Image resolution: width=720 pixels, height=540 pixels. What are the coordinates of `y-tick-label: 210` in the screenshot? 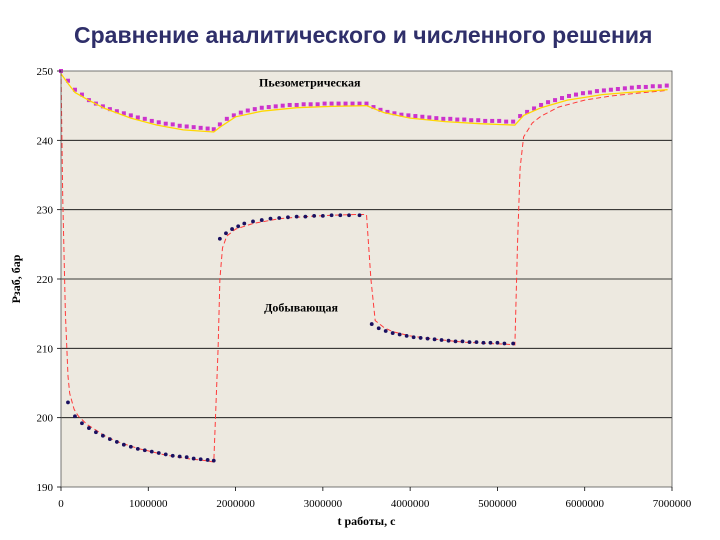 It's located at (45, 349).